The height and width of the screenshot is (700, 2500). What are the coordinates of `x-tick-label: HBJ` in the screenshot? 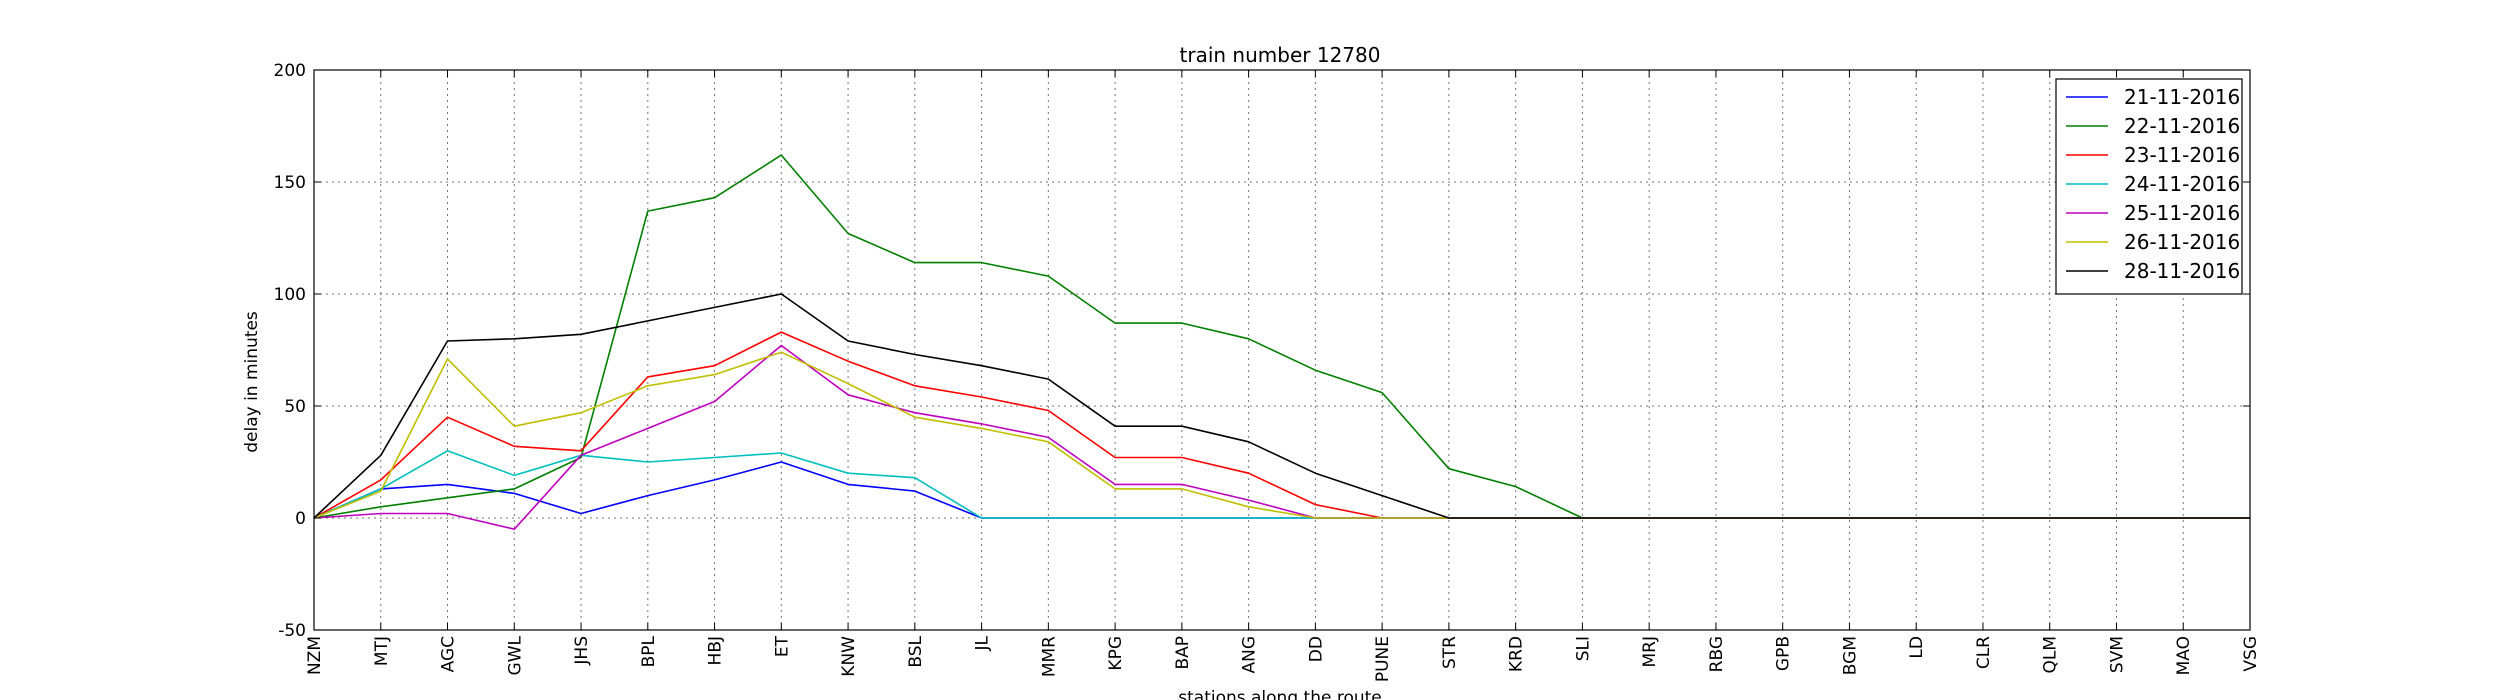 It's located at (716, 650).